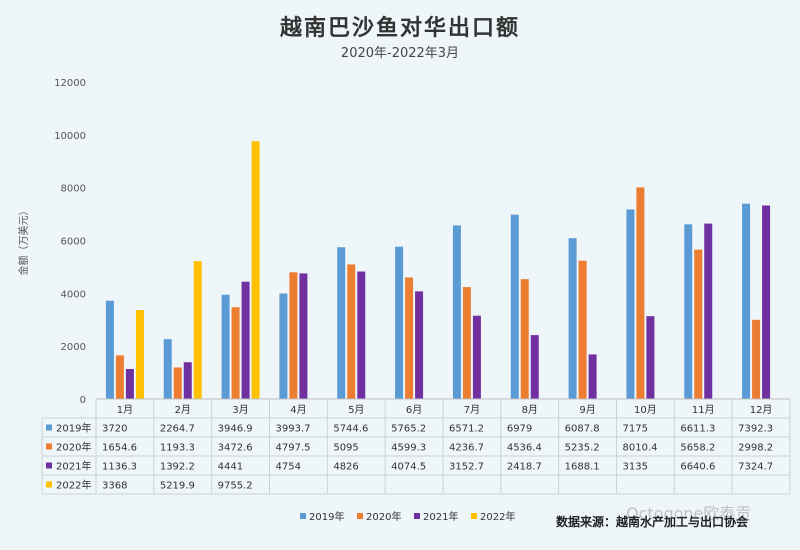  I want to click on data-source: 数据来源：越南水产加工与出口协会, so click(652, 522).